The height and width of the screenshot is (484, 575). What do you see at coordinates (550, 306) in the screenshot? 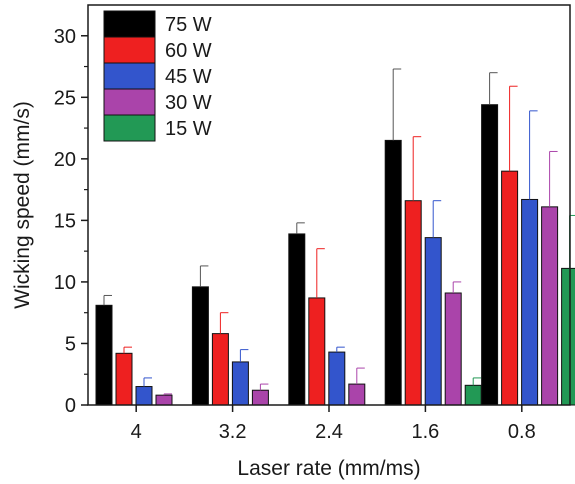
I see `bar-30w-0.8` at bounding box center [550, 306].